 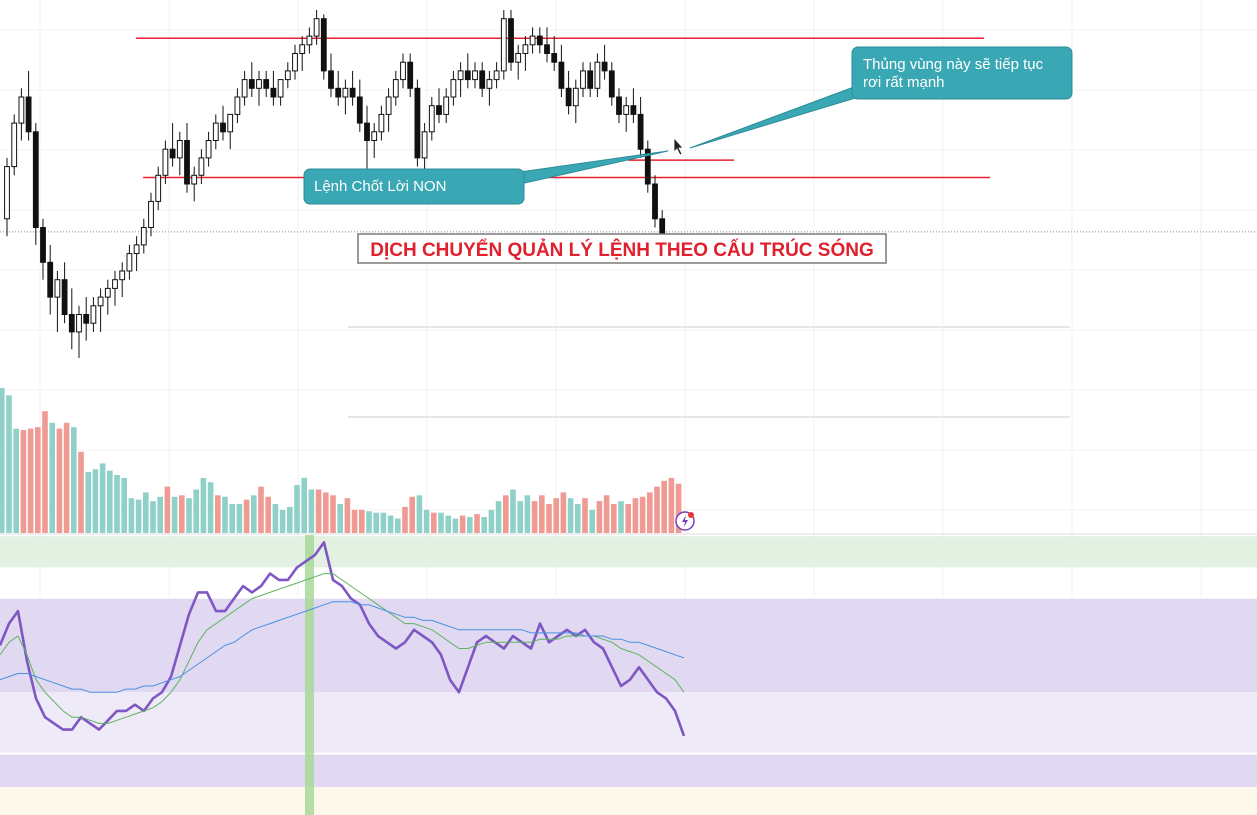 I want to click on callout-left-box, so click(x=414, y=186).